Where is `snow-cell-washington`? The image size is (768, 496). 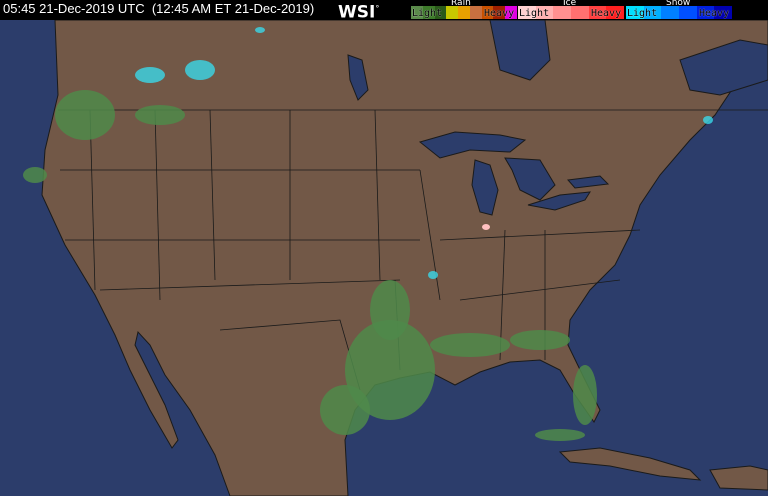 snow-cell-washington is located at coordinates (150, 75).